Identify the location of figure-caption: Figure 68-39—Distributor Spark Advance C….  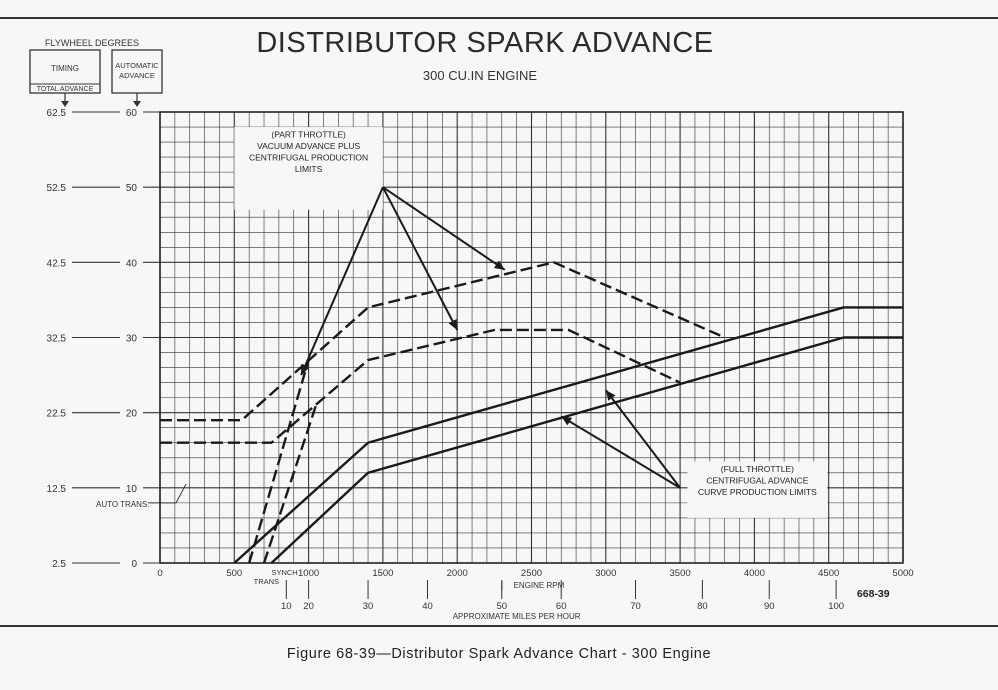
(499, 654).